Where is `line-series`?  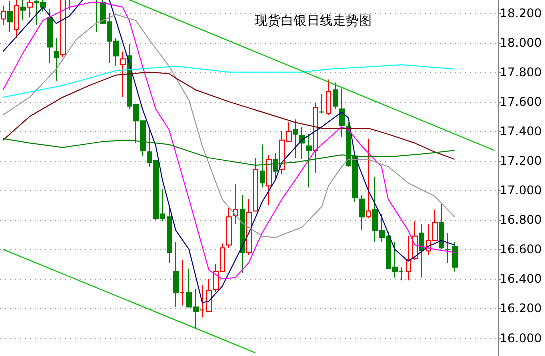
line-series is located at coordinates (229, 81).